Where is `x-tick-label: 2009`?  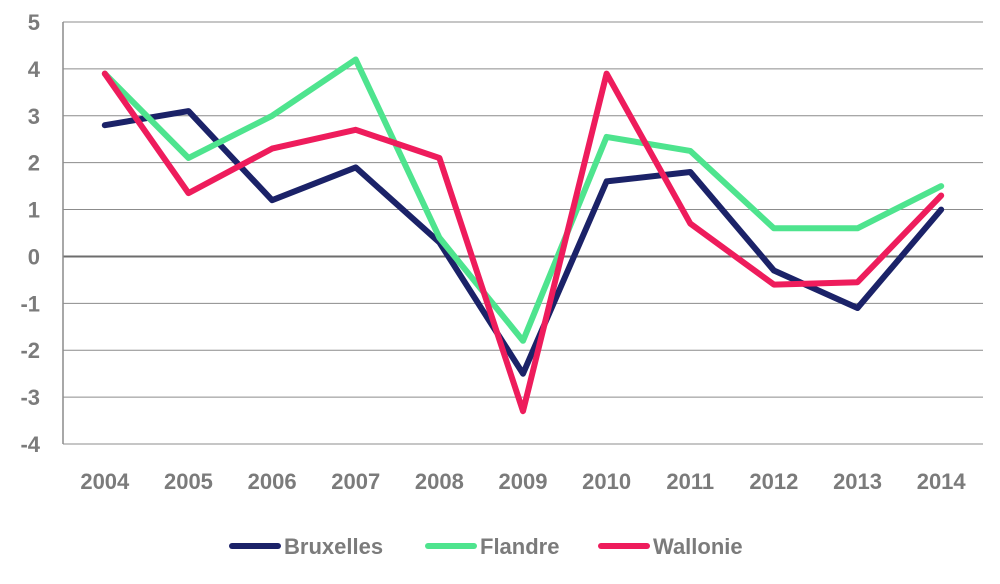
x-tick-label: 2009 is located at coordinates (523, 481).